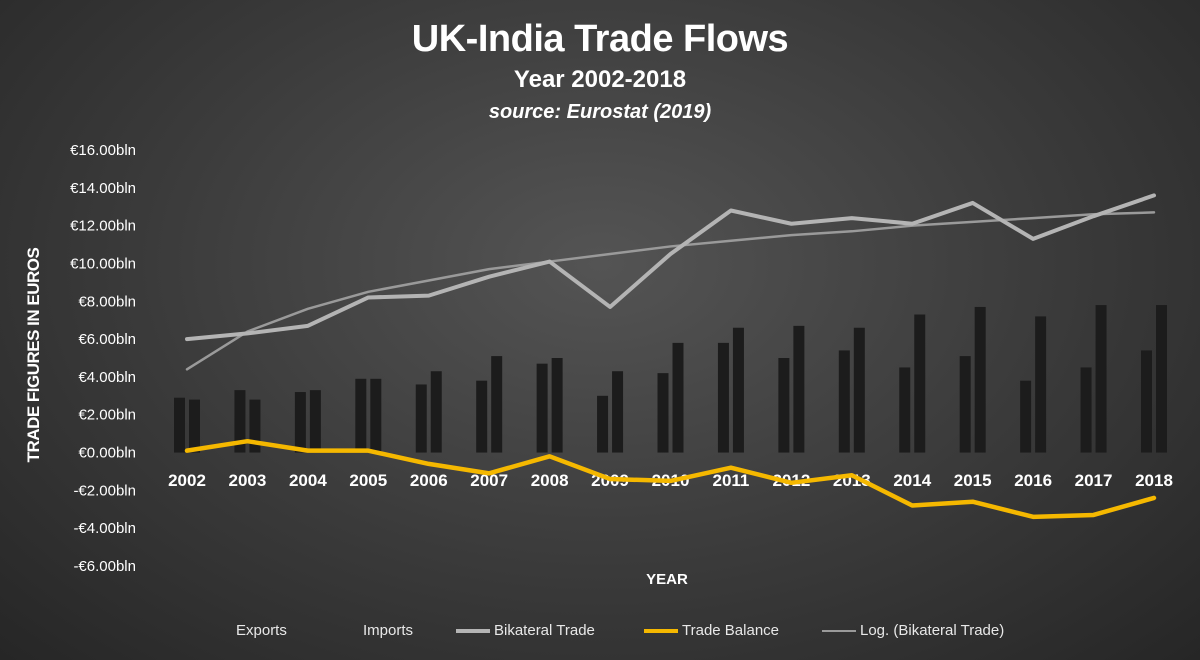 This screenshot has height=660, width=1200. Describe the element at coordinates (489, 480) in the screenshot. I see `x-tick-label: 2007` at that location.